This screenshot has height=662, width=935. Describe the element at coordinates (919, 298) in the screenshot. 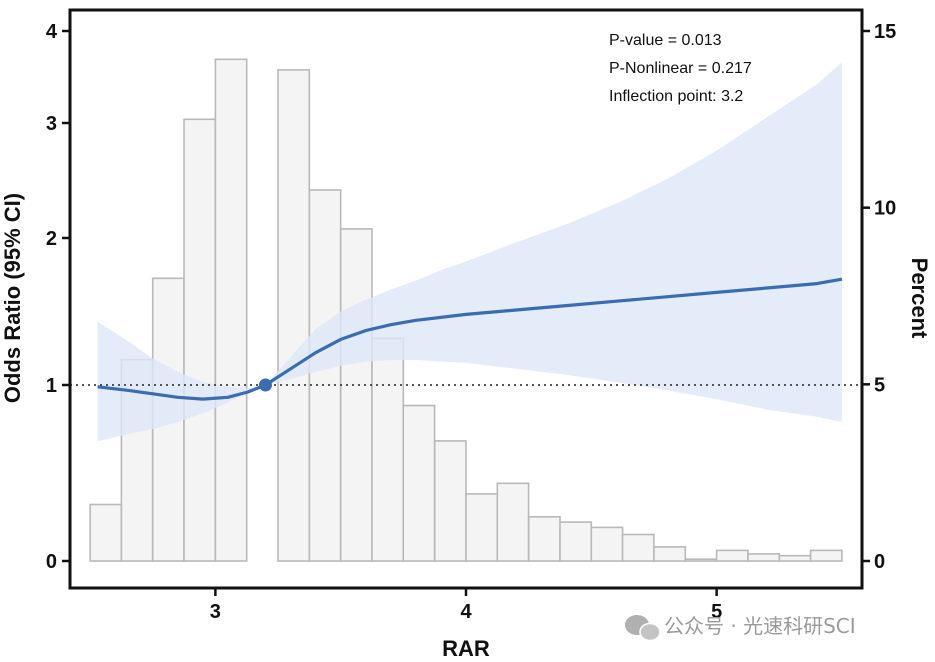

I see `y2-axis-title: Percent` at that location.